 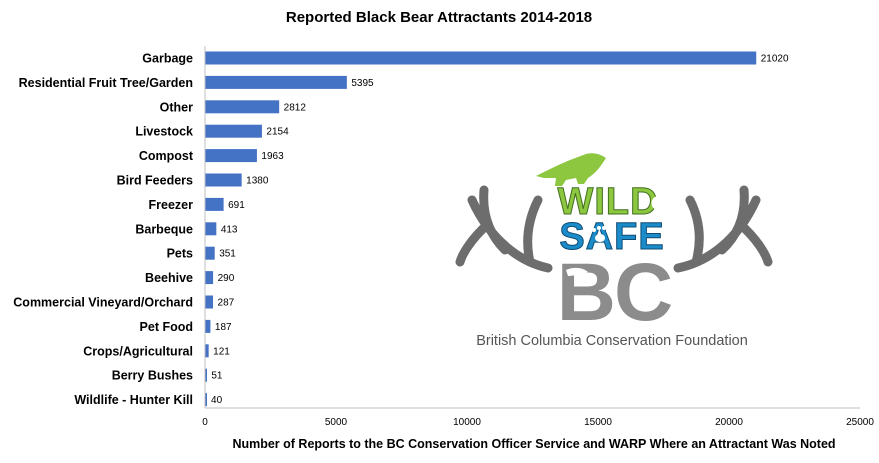 I want to click on category-label: Bird Feeders, so click(x=155, y=181).